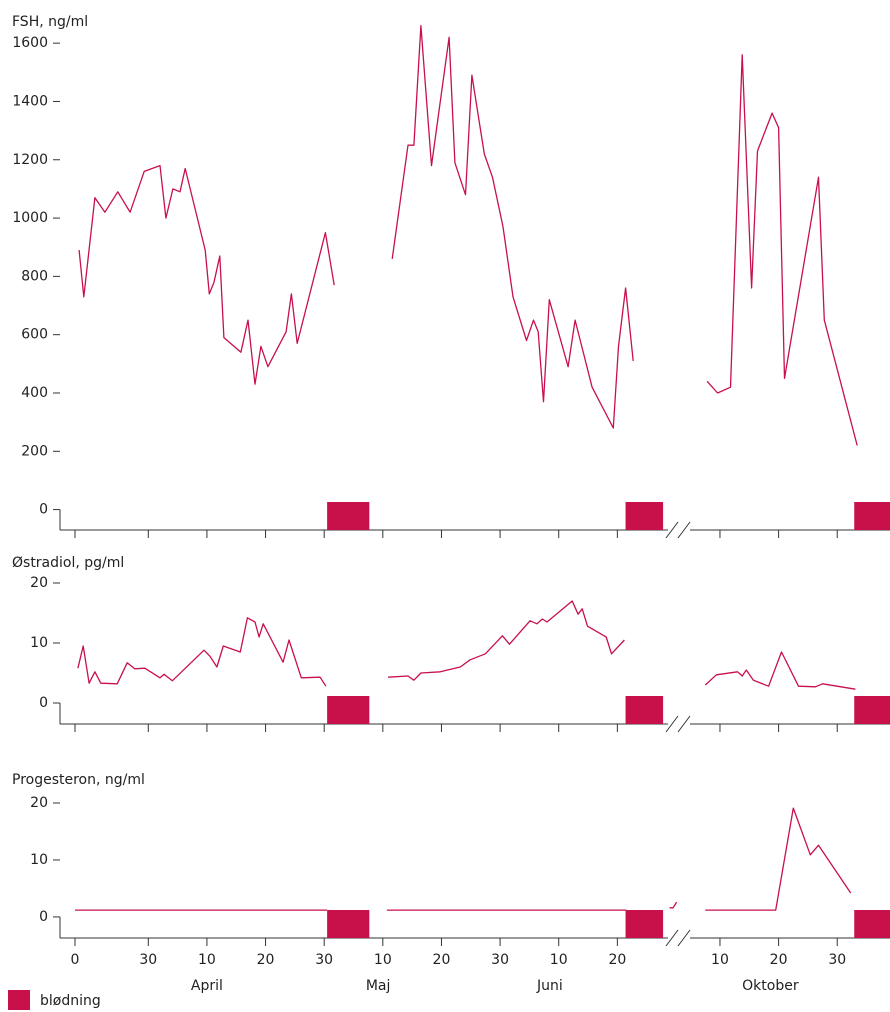 The width and height of the screenshot is (890, 1012). What do you see at coordinates (378, 986) in the screenshot?
I see `month-label: Maj` at bounding box center [378, 986].